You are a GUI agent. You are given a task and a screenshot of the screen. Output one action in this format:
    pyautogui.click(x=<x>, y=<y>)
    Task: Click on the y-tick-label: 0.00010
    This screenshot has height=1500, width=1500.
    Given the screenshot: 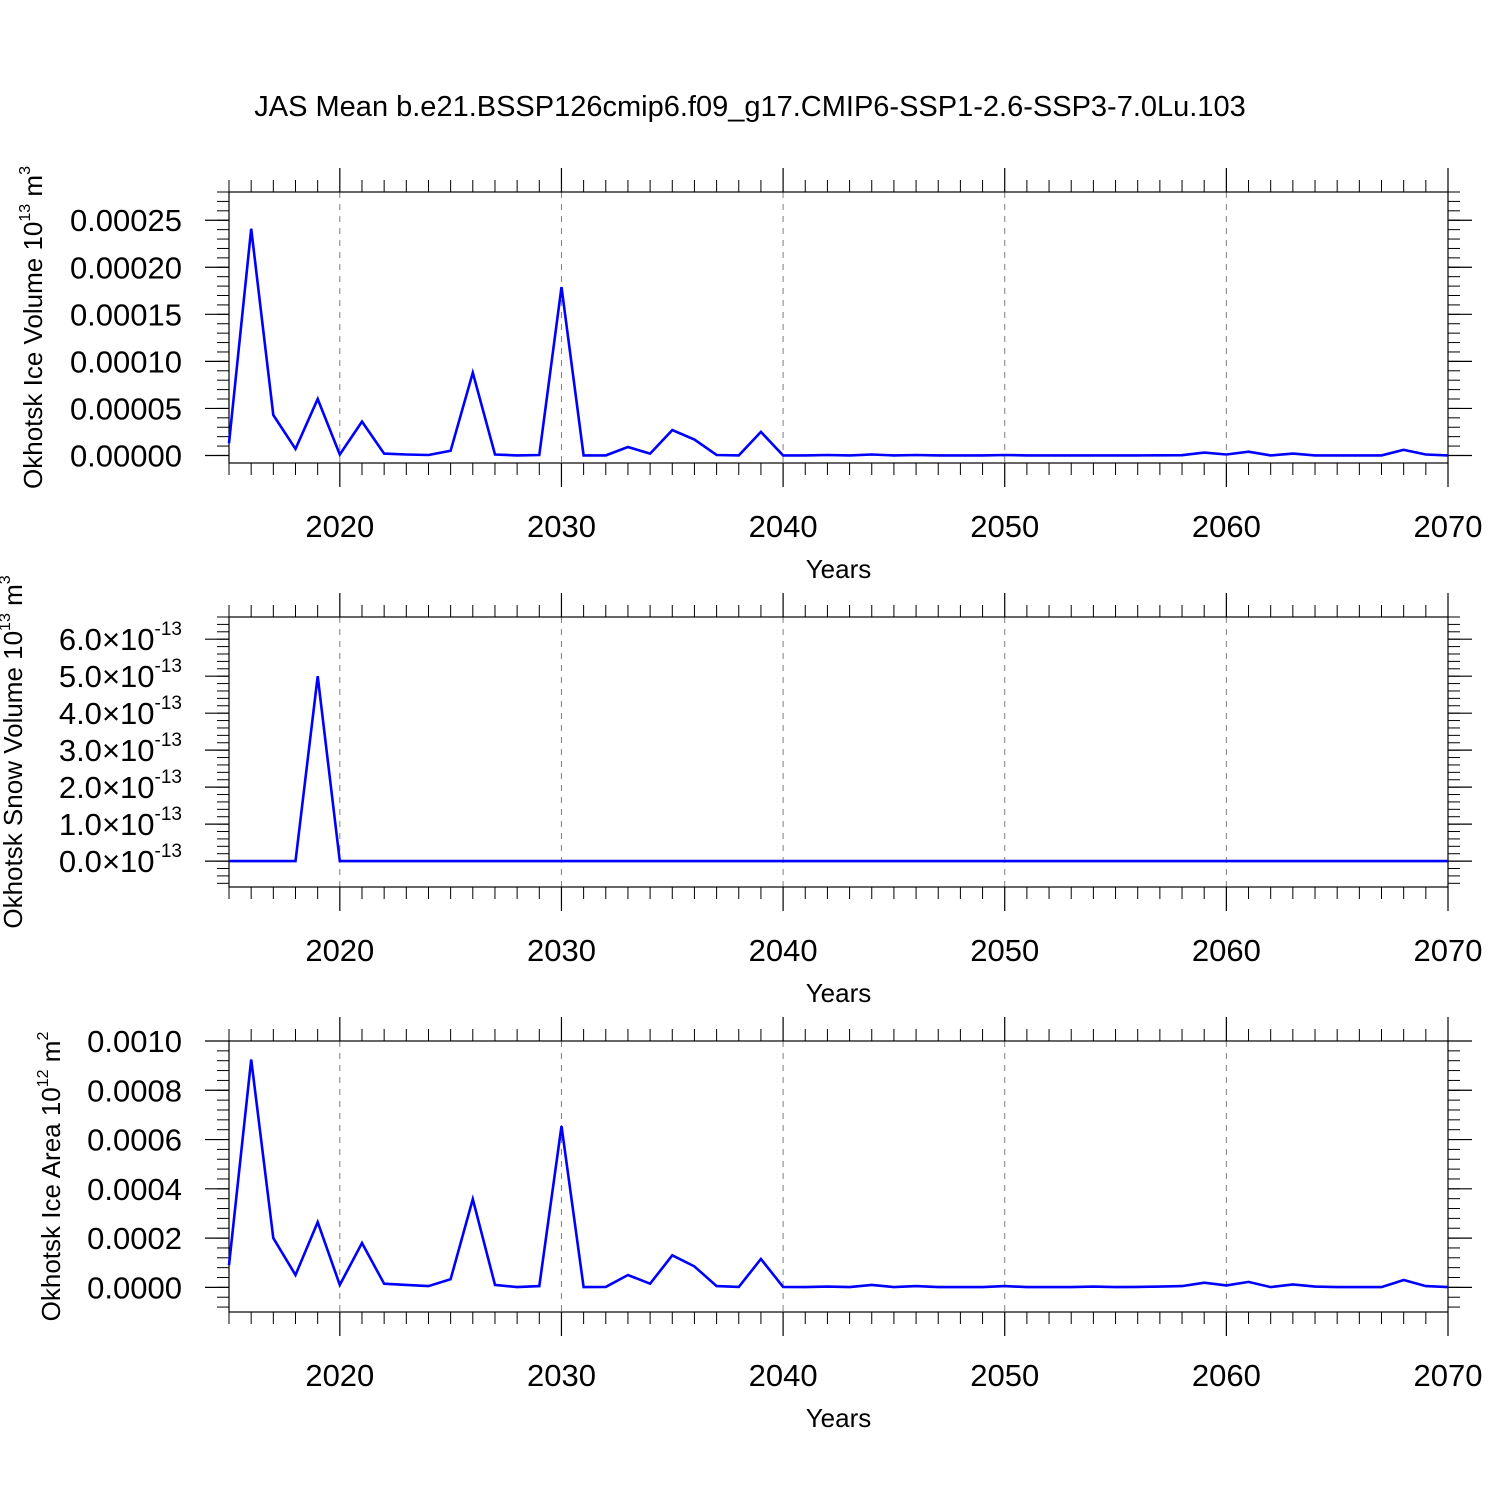 What is the action you would take?
    pyautogui.click(x=126, y=361)
    